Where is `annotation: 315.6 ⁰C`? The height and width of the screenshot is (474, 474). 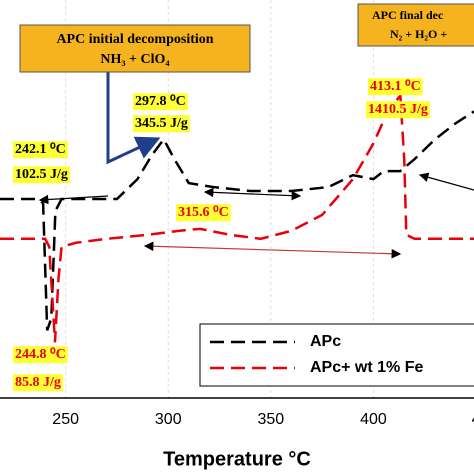 annotation: 315.6 ⁰C is located at coordinates (203, 212).